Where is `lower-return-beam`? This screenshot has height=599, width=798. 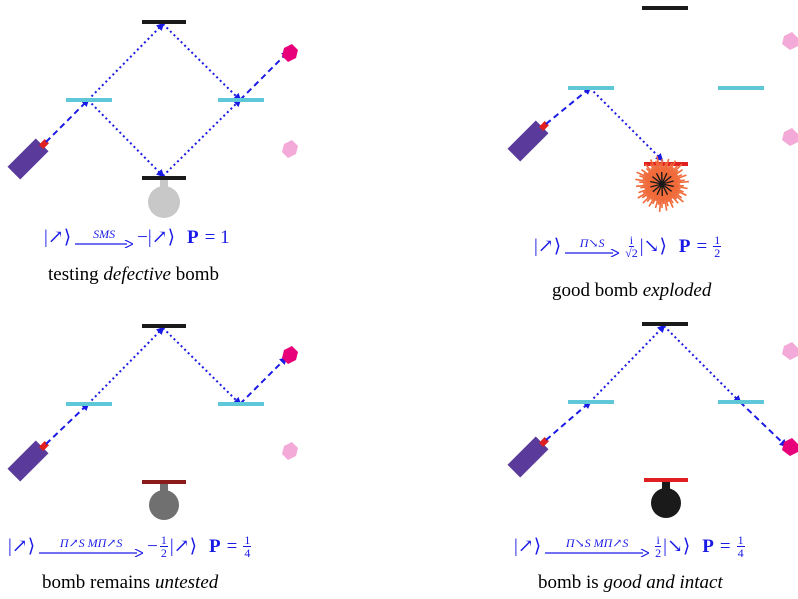 lower-return-beam is located at coordinates (202, 137).